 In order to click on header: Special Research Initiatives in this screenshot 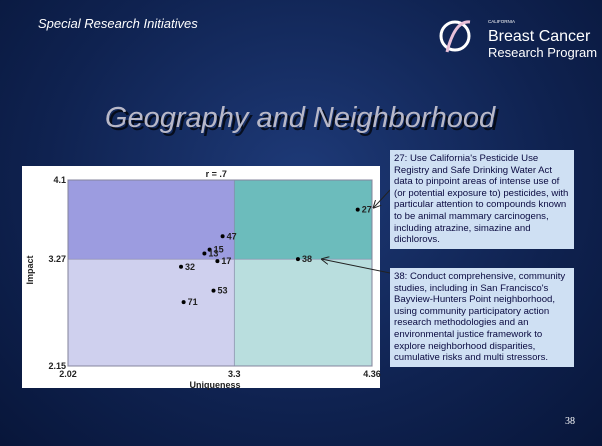, I will do `click(118, 23)`.